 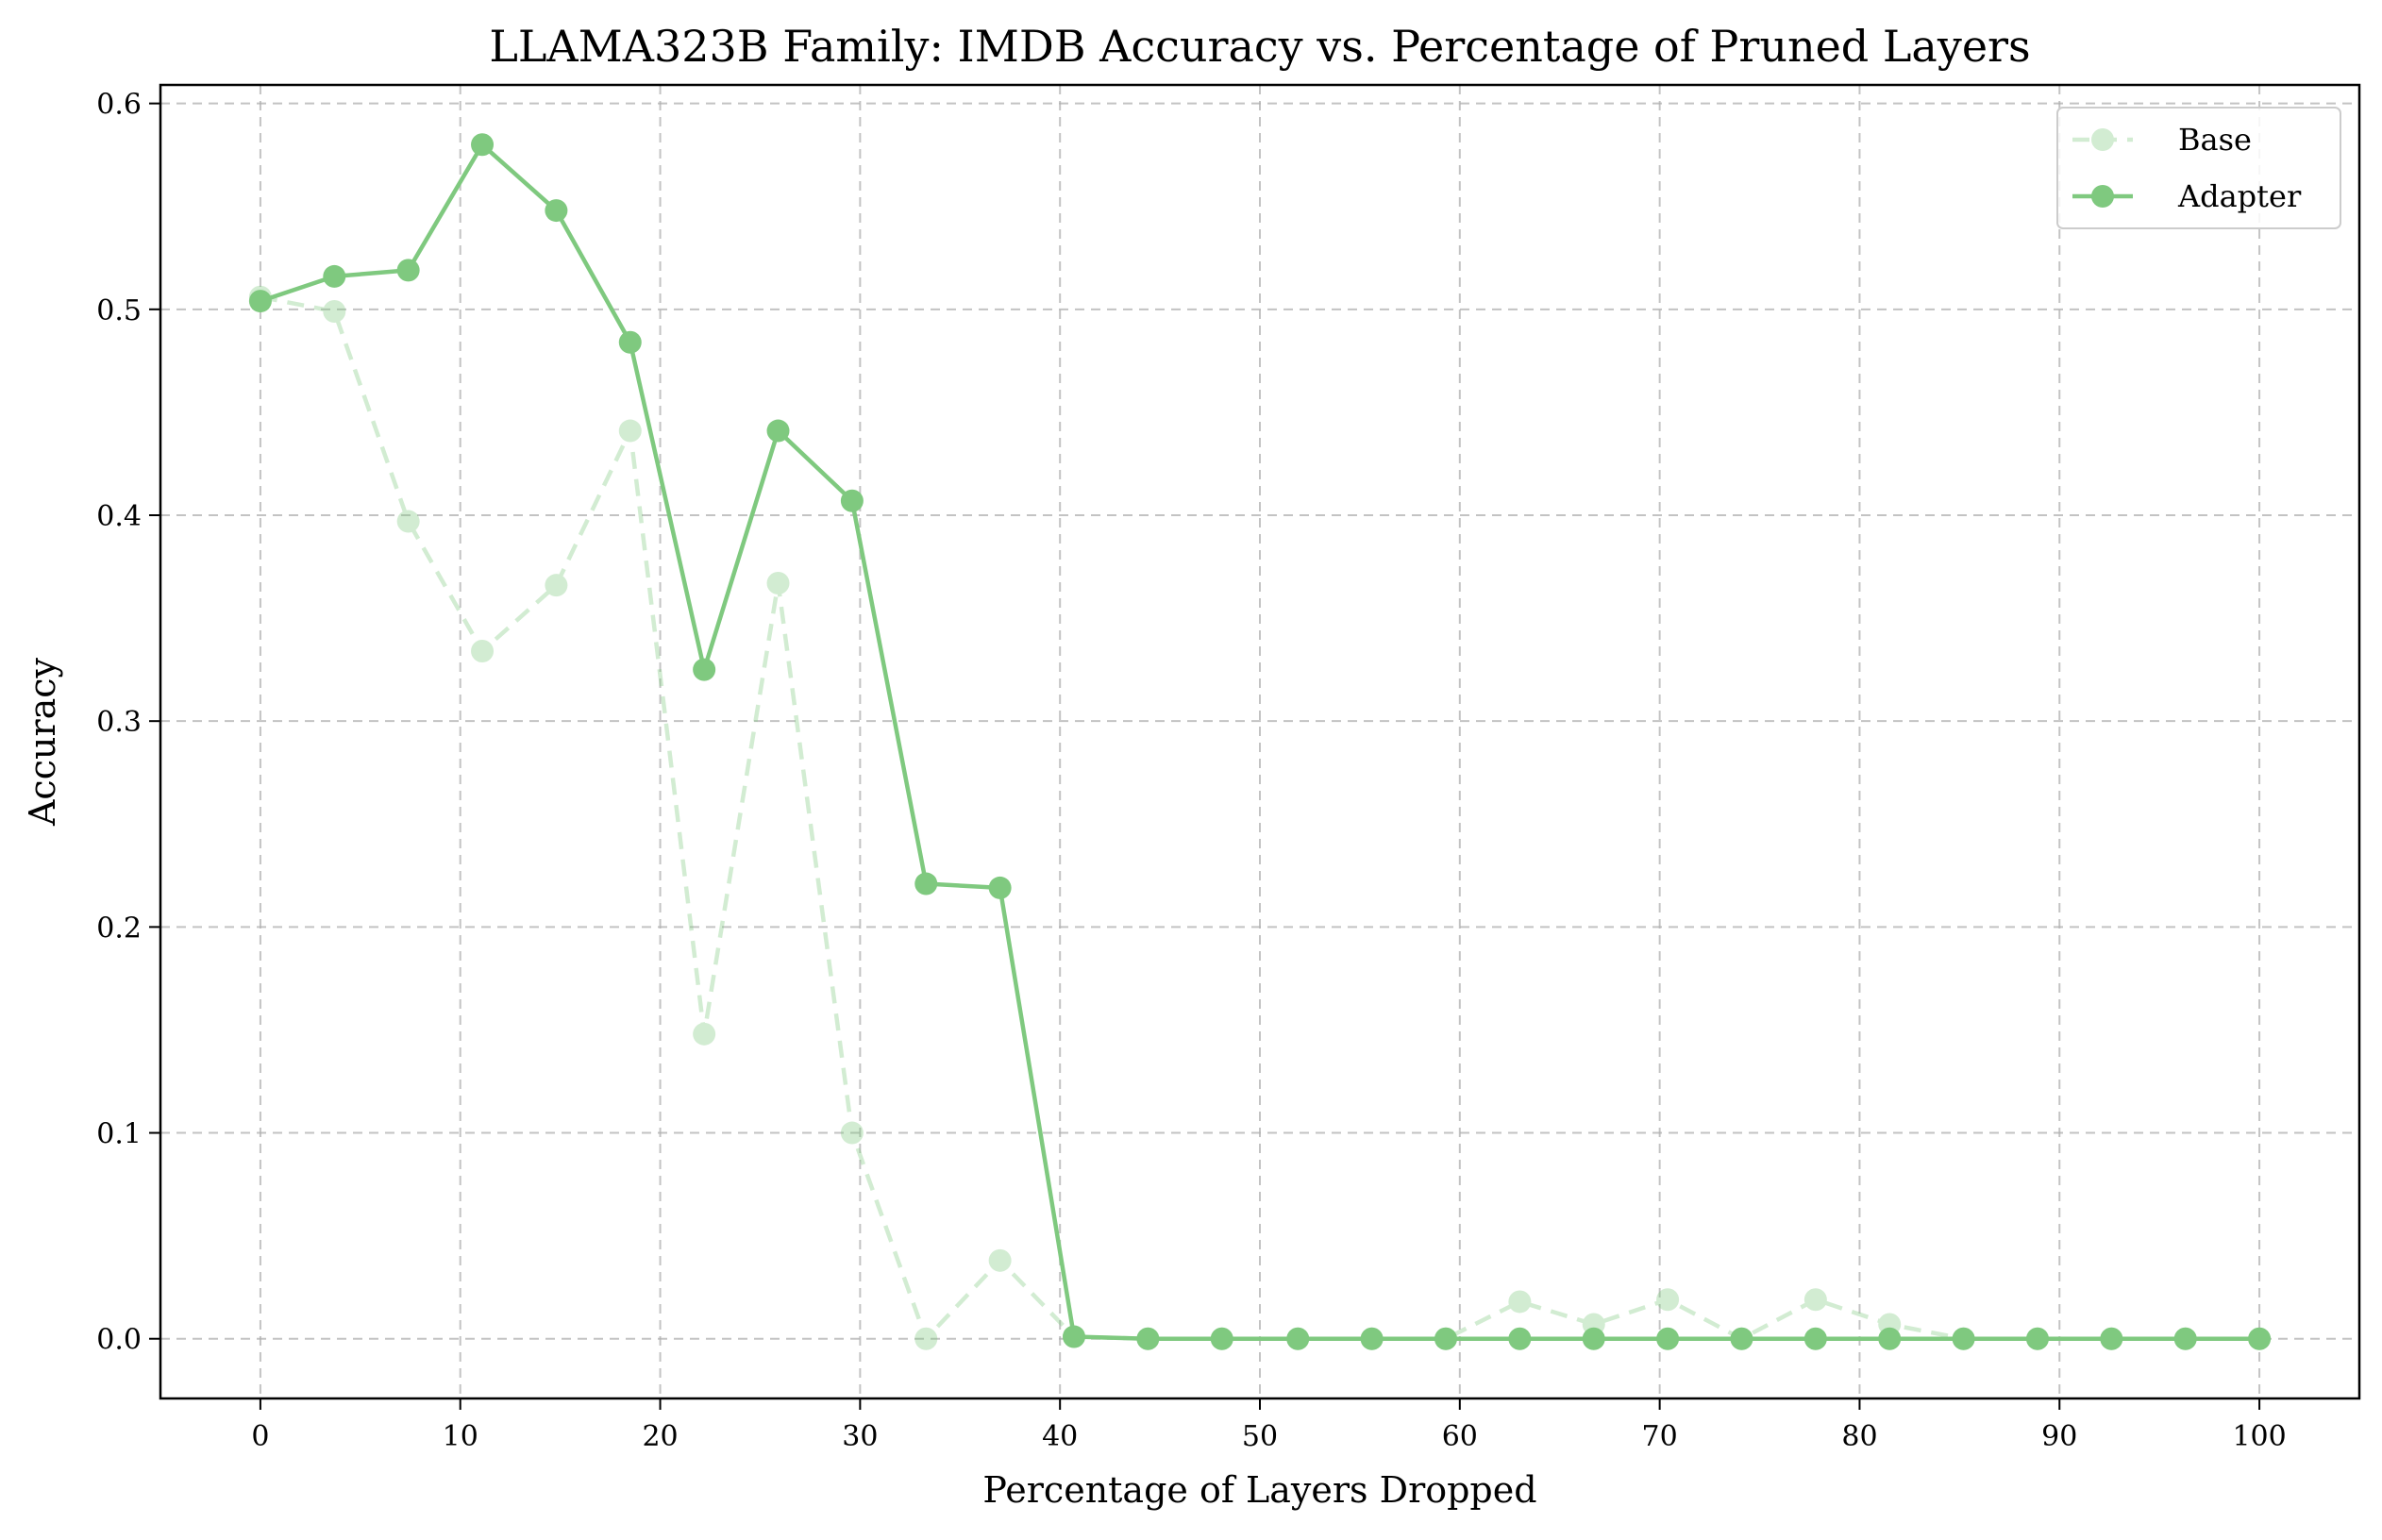 What do you see at coordinates (119, 1340) in the screenshot?
I see `y-tick-label: 0.0` at bounding box center [119, 1340].